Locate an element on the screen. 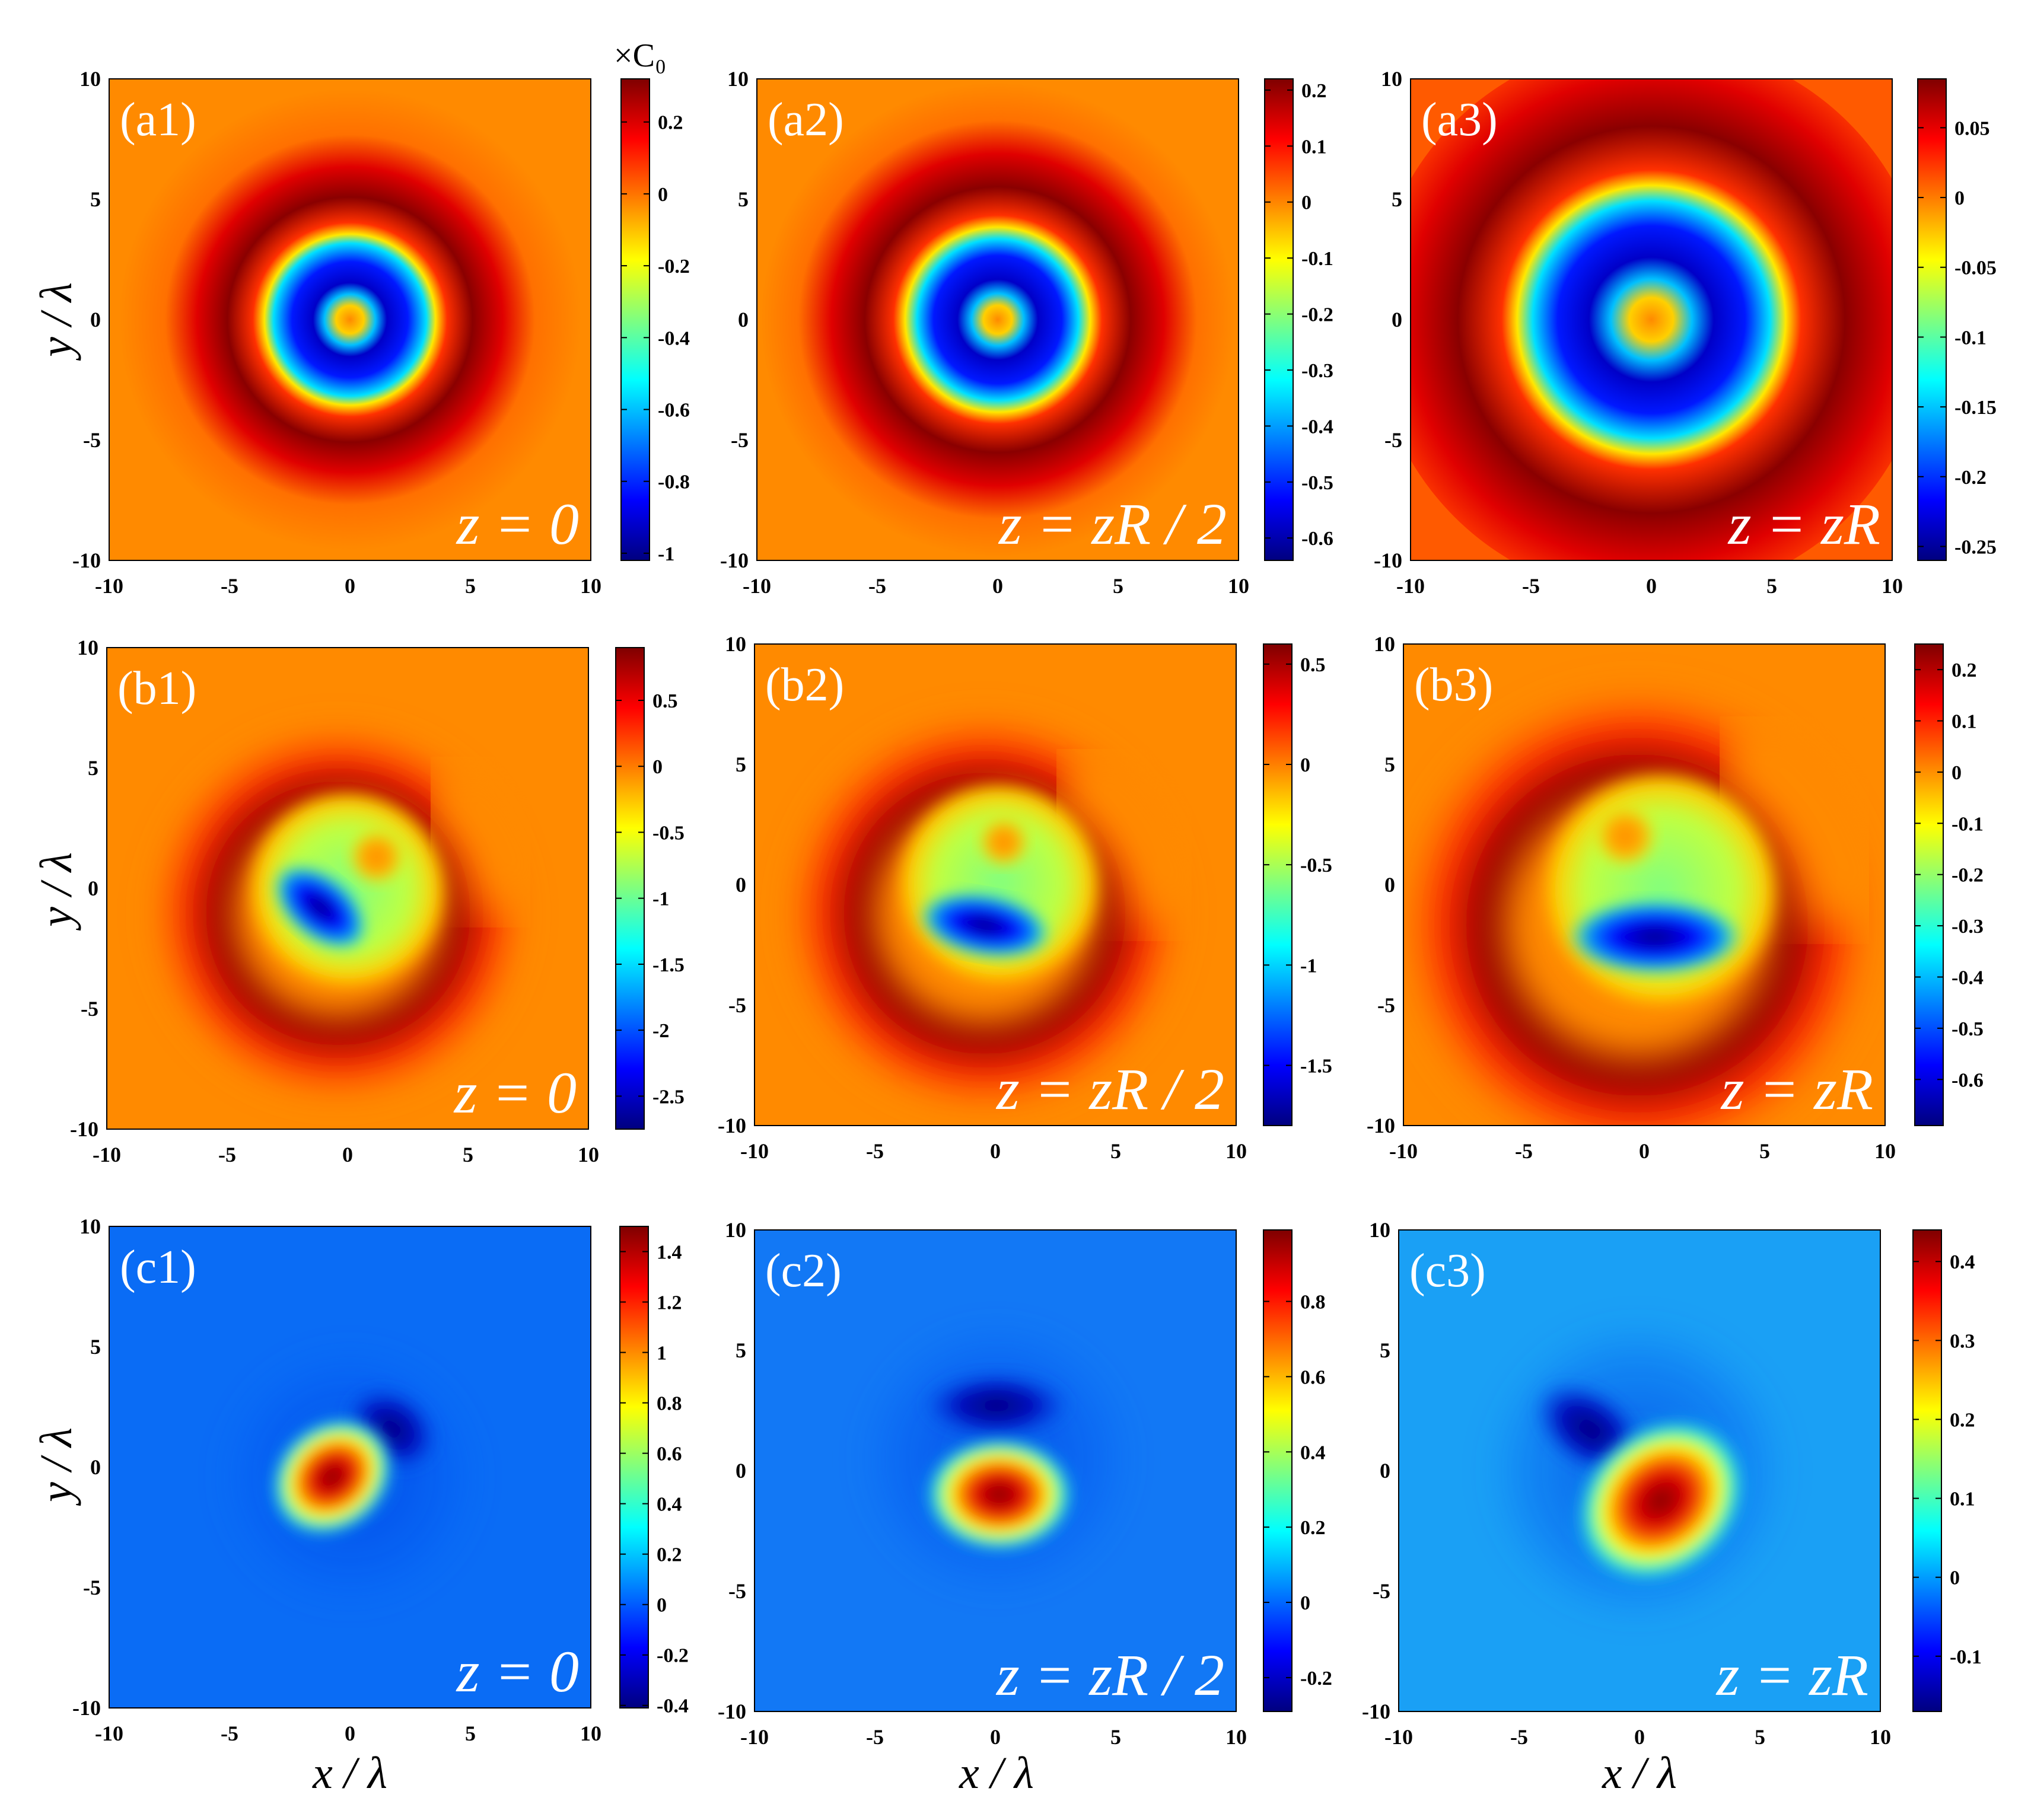  y-tick-c2-4: -10 is located at coordinates (732, 1711).